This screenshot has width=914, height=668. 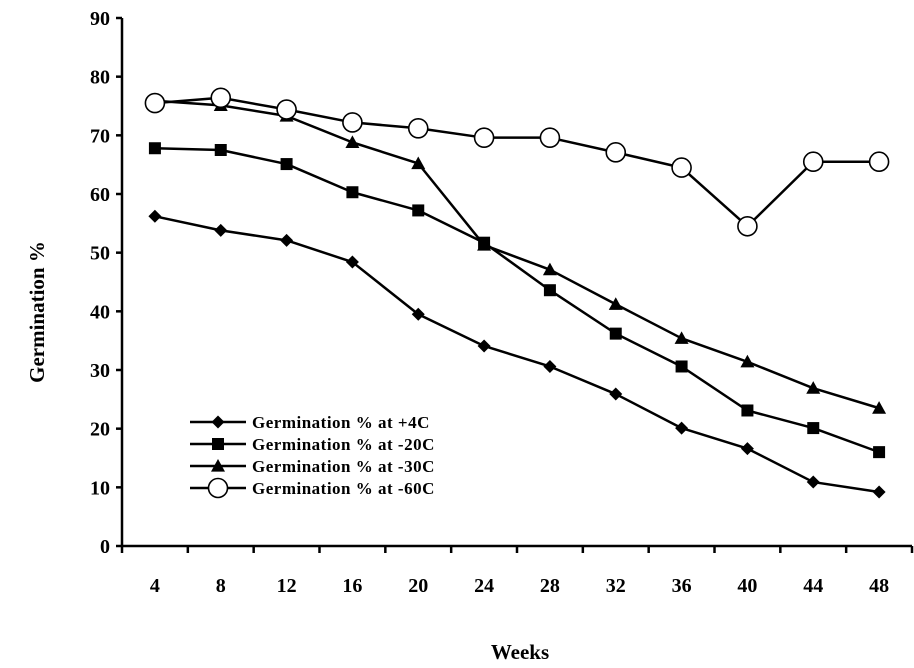 I want to click on x-tick-label: 44, so click(x=813, y=586).